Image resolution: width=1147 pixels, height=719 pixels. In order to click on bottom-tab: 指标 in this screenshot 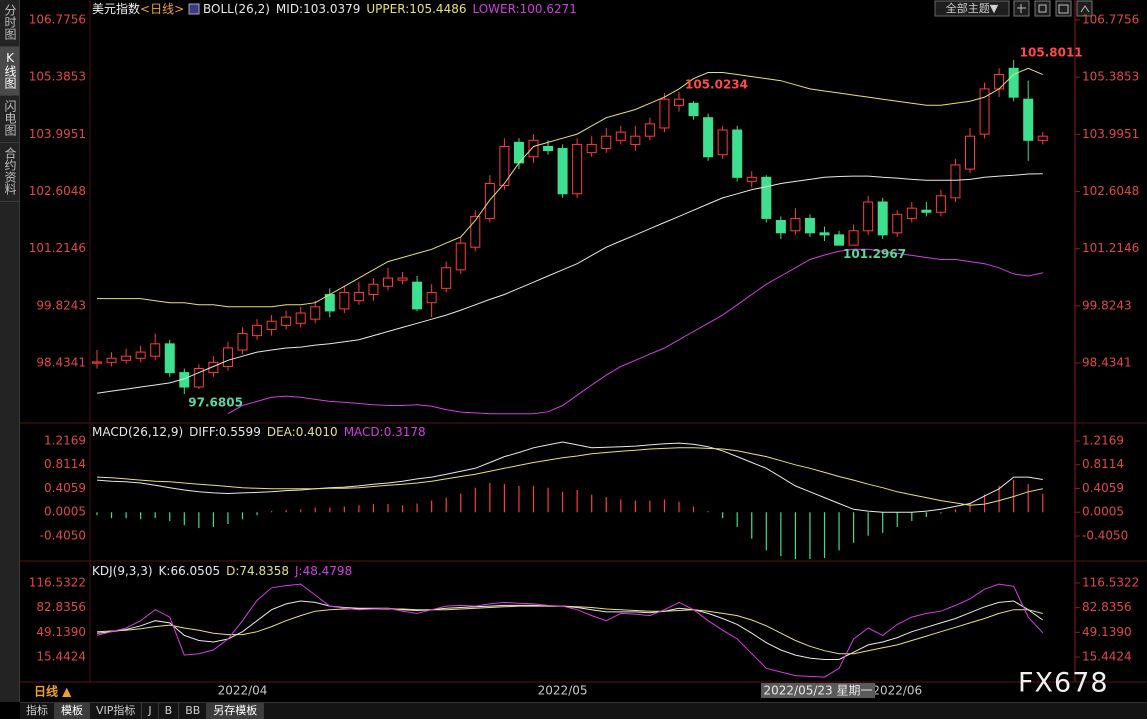, I will do `click(37, 711)`.